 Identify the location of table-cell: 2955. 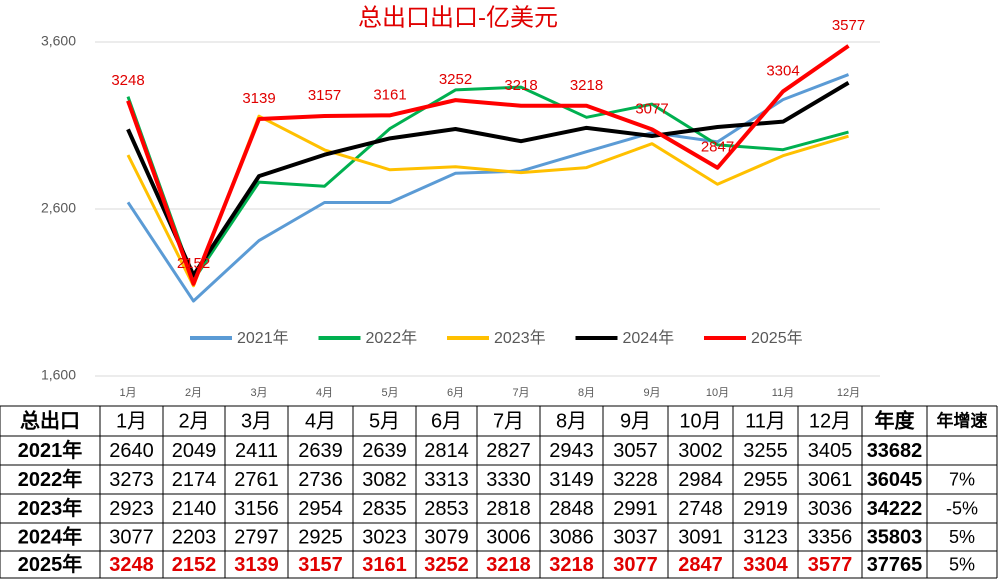
(765, 480).